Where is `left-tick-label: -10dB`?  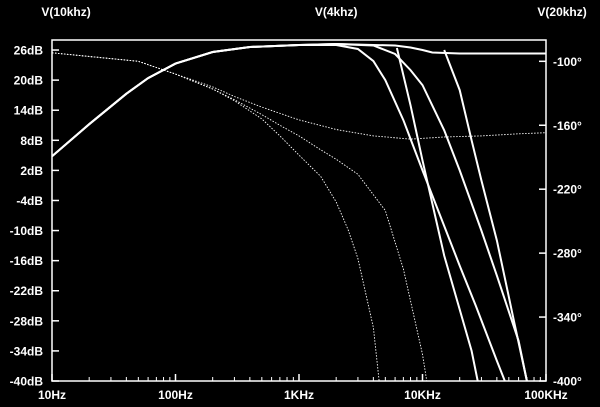 left-tick-label: -10dB is located at coordinates (27, 231).